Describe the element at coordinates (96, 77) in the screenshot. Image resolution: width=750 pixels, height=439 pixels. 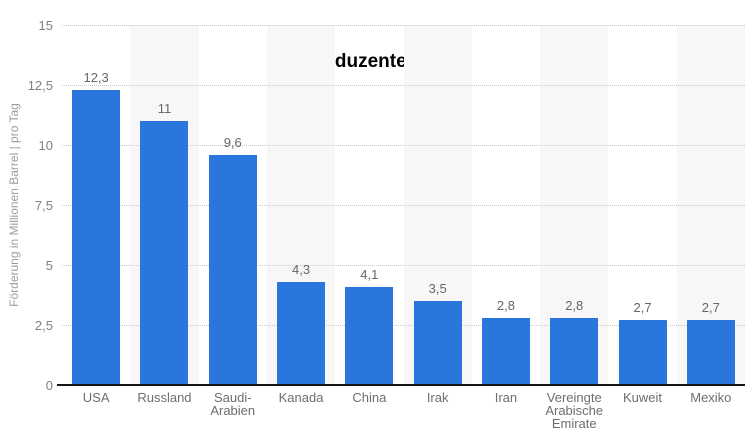
I see `bar-value-label: 12,3` at that location.